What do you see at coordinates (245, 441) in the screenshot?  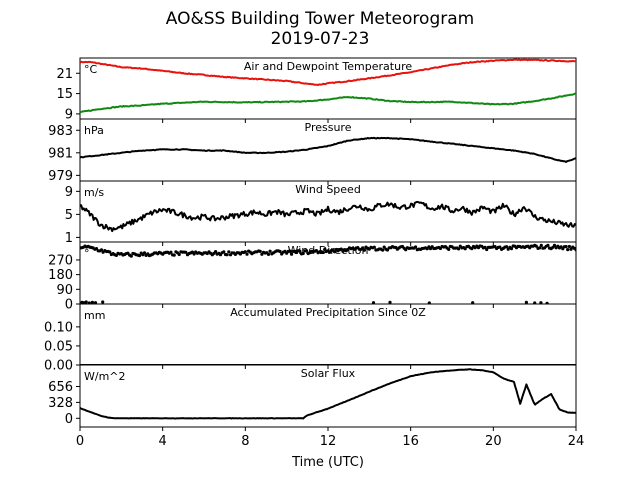 I see `x-tick-label: 8` at bounding box center [245, 441].